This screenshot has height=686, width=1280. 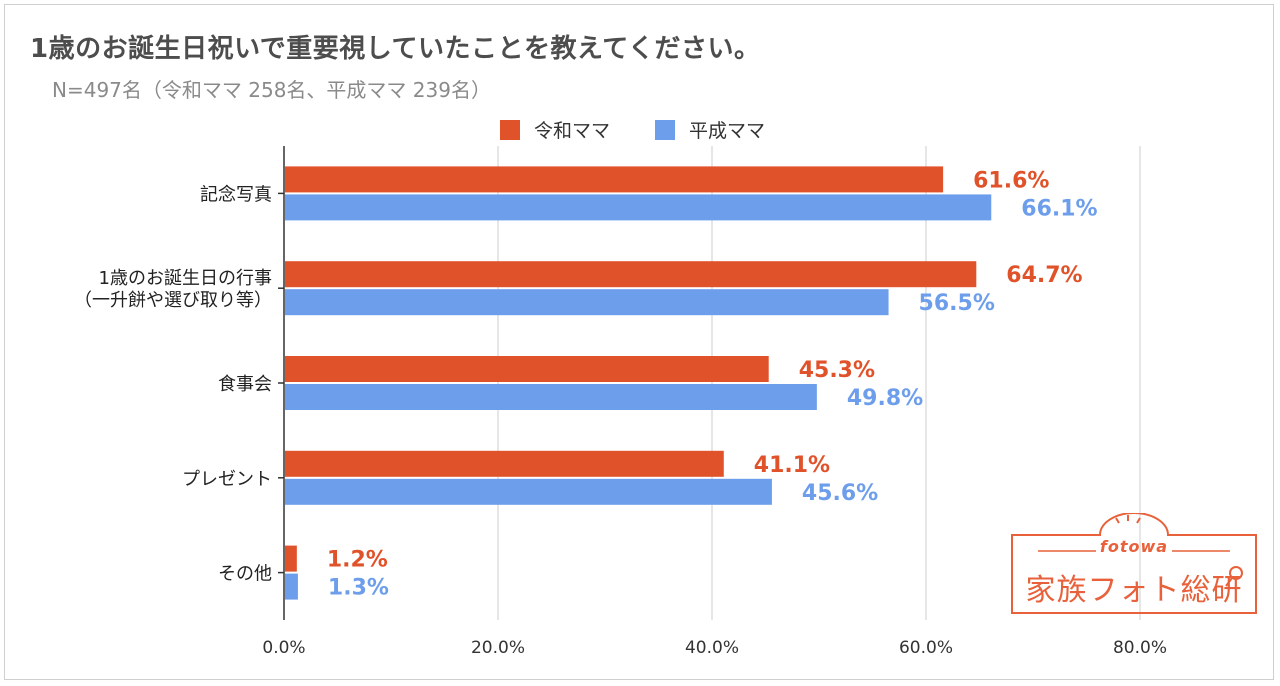 What do you see at coordinates (498, 648) in the screenshot?
I see `x-tick-label: 20.0%` at bounding box center [498, 648].